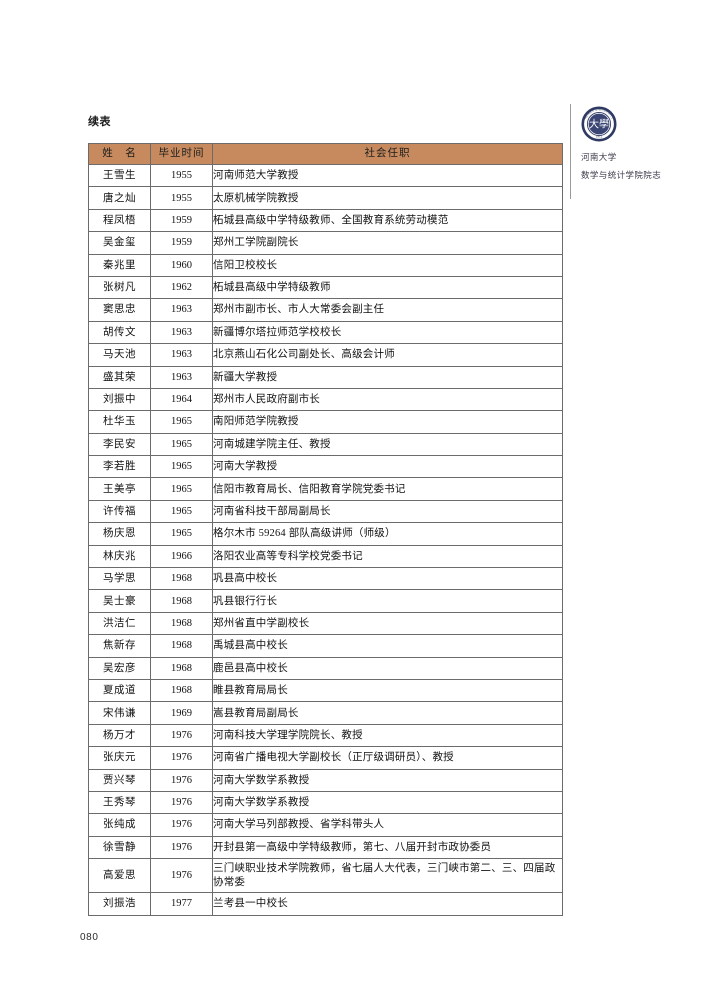  Describe the element at coordinates (119, 377) in the screenshot. I see `cell-name: 盛其荣` at that location.